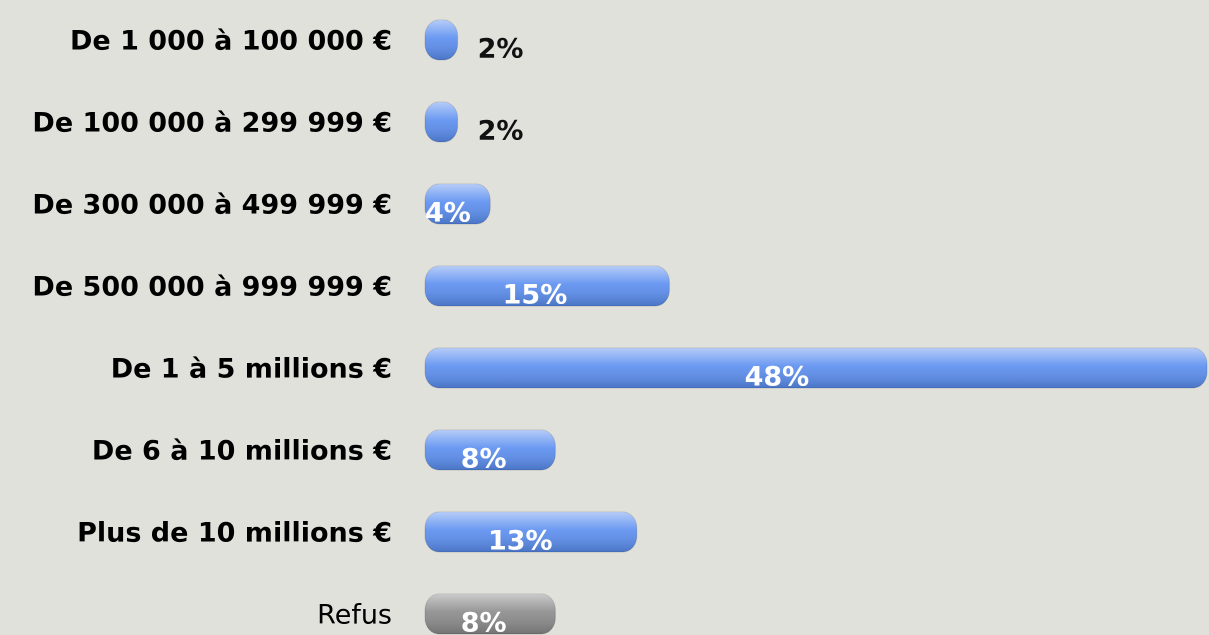  Describe the element at coordinates (212, 123) in the screenshot. I see `category-label: De 100 000 à 299 999 €` at that location.